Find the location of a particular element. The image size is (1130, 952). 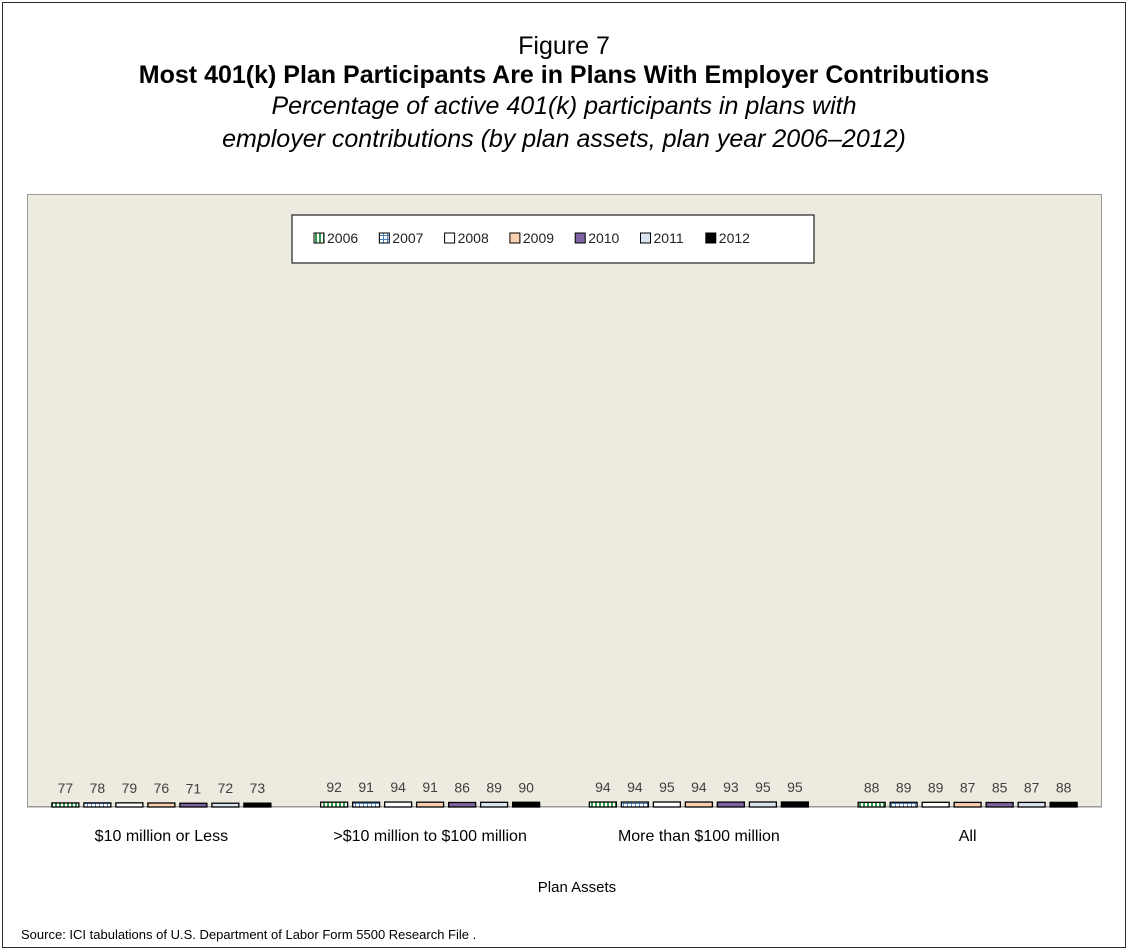

data-label-2009-more-than-100-million: 94 is located at coordinates (699, 787).